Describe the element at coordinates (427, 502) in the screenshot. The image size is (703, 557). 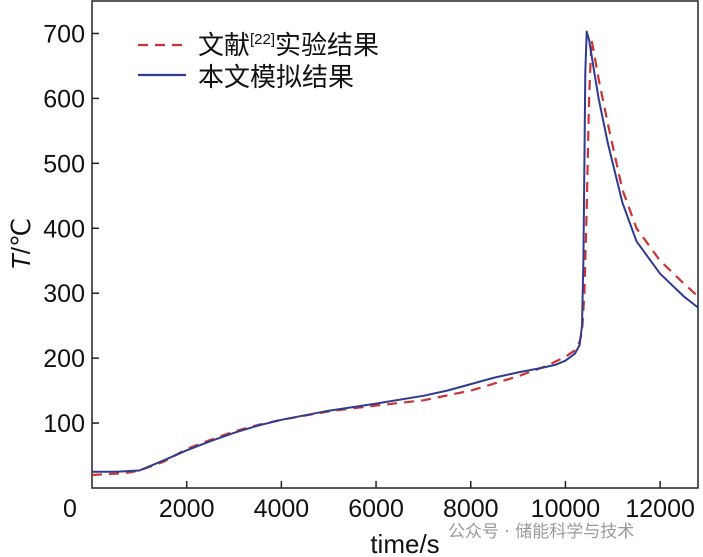
I see `x-axis-ticks: 2000 4000 6000 8000 10000 12000` at that location.